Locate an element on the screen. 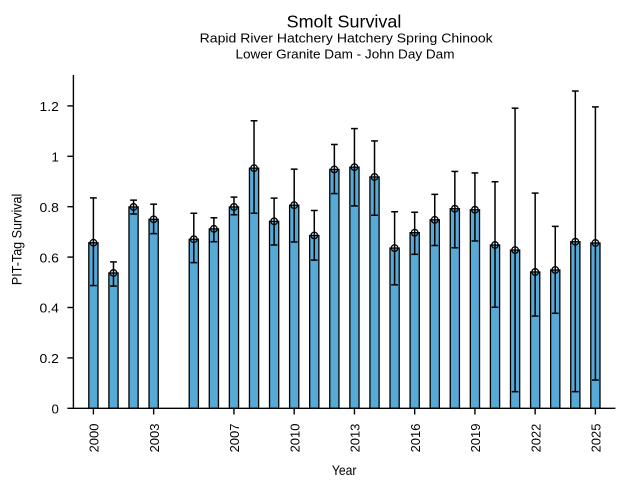 This screenshot has width=640, height=480. svg-text: PIT-Tag Survival is located at coordinates (17, 239).